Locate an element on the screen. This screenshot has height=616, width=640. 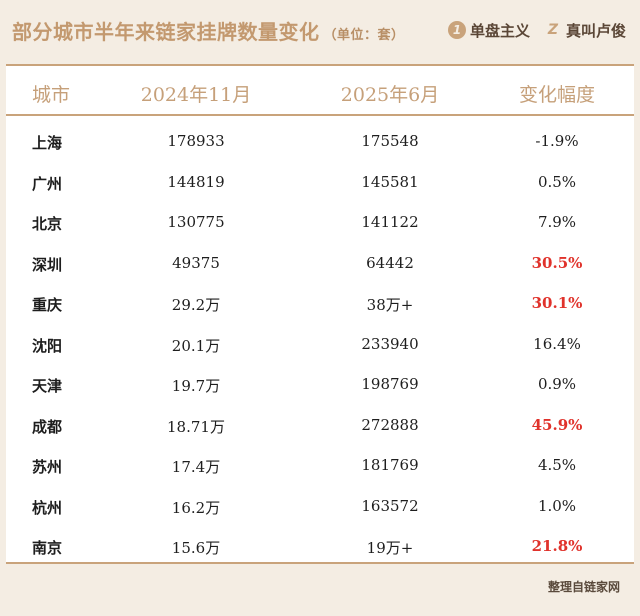
brand-1-label: 单盘主义 is located at coordinates (500, 30).